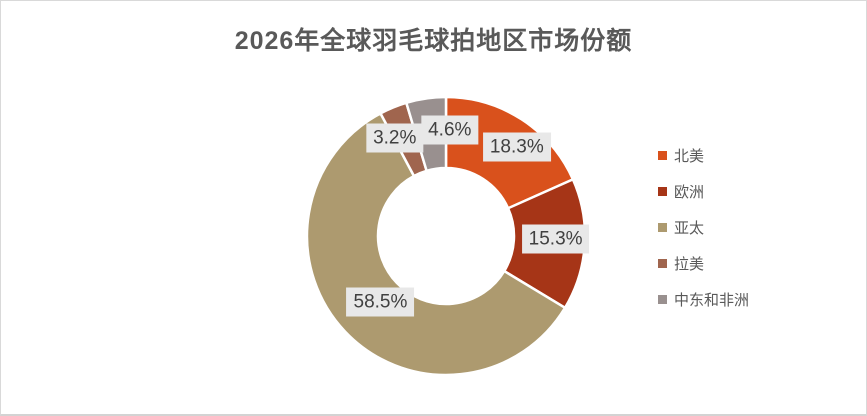 The height and width of the screenshot is (416, 867). I want to click on data-label-欧洲: 15.3%, so click(555, 239).